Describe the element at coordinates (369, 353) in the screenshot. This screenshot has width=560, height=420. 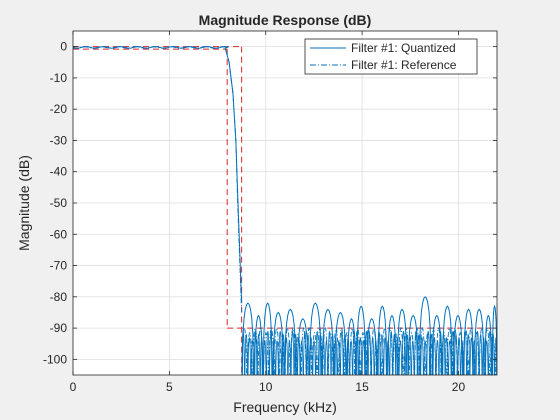
I see `quantized-stopband-fine-line` at that location.